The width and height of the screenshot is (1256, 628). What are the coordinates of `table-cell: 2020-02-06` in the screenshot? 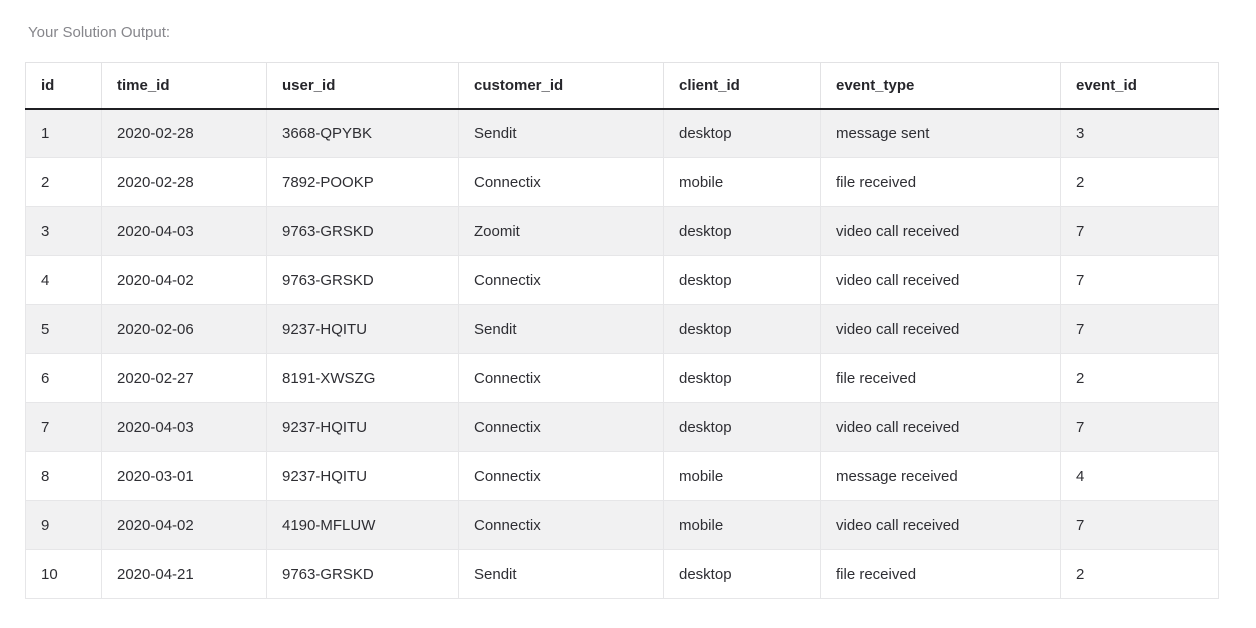 It's located at (184, 329).